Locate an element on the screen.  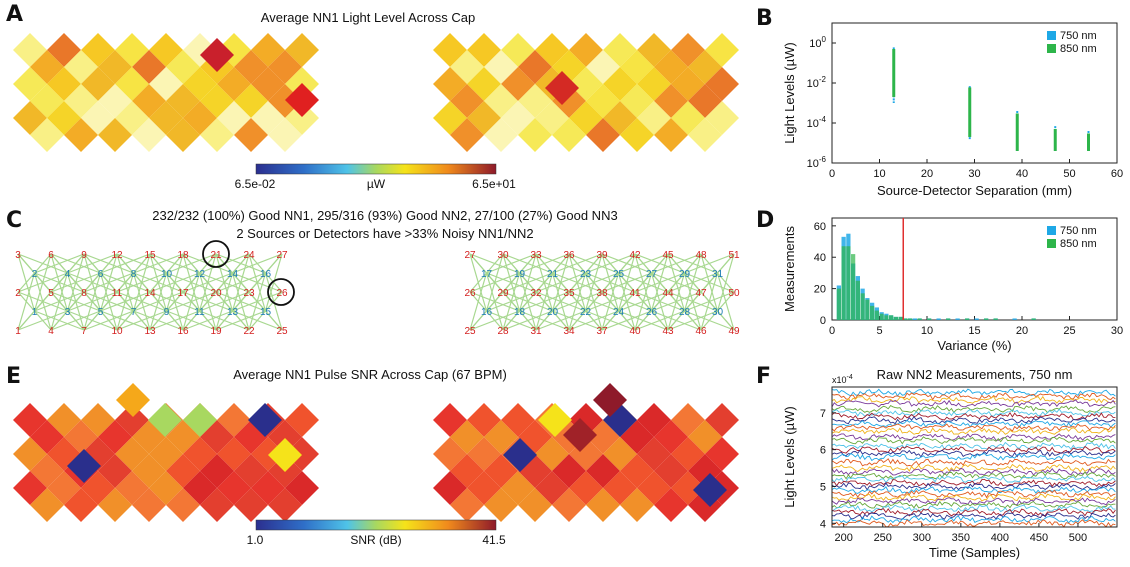
detector-label: 22 is located at coordinates (586, 312).